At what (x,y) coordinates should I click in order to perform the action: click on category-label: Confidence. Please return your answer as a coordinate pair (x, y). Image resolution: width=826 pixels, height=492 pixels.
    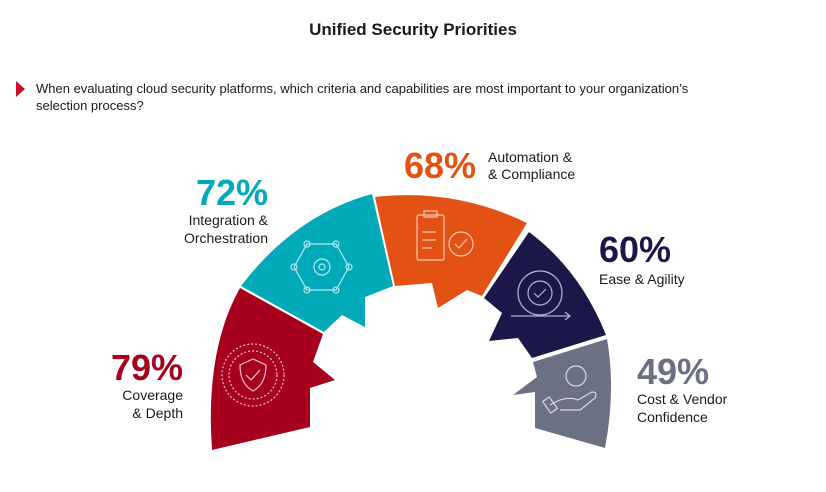
    Looking at the image, I should click on (672, 417).